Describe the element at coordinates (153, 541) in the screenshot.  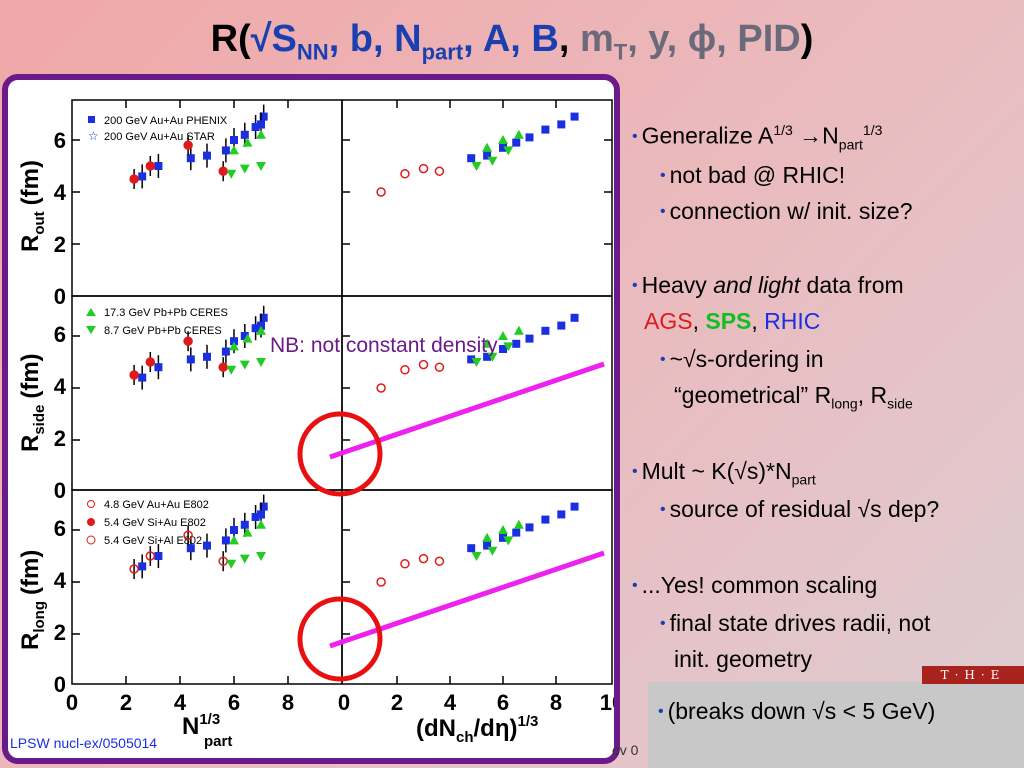
I see `legend-e802-sial: 5.4 GeV Si+Al E802` at that location.